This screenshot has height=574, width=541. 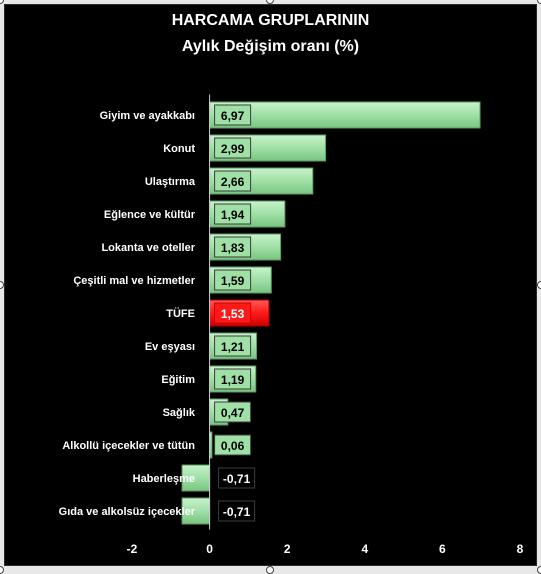 I want to click on category-label-3: Eğlence ve kültür, so click(x=150, y=215).